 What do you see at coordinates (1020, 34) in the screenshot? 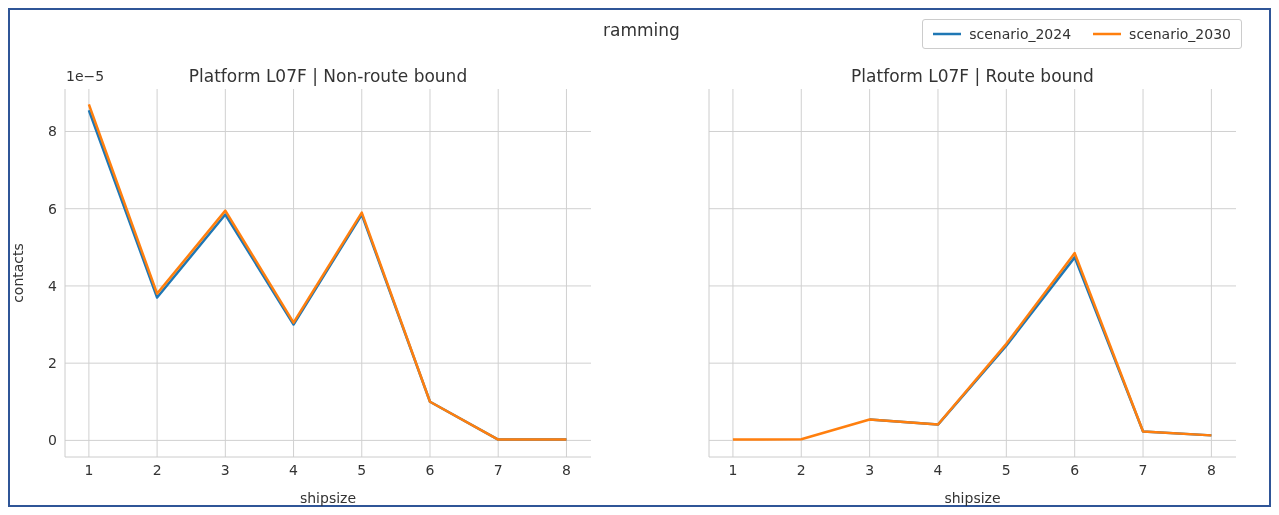
I see `legend-label: scenario_2024` at bounding box center [1020, 34].